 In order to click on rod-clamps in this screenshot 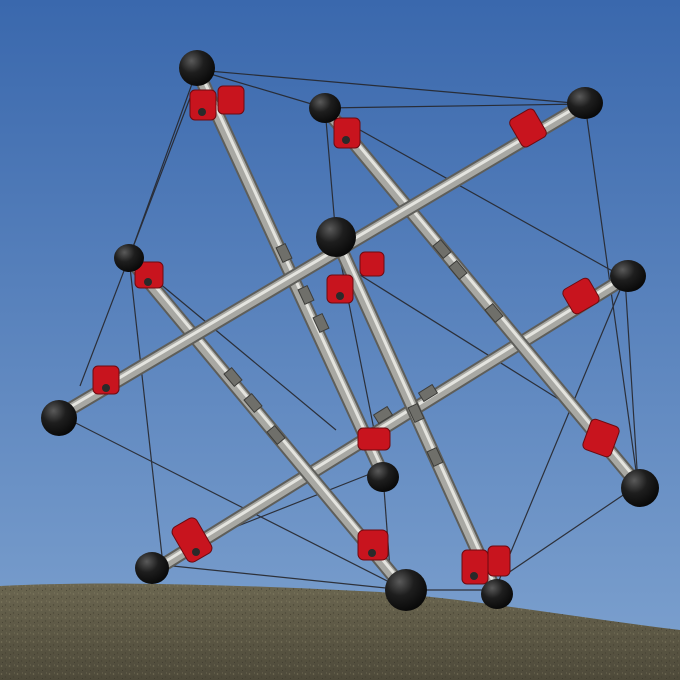, I will do `click(363, 353)`.